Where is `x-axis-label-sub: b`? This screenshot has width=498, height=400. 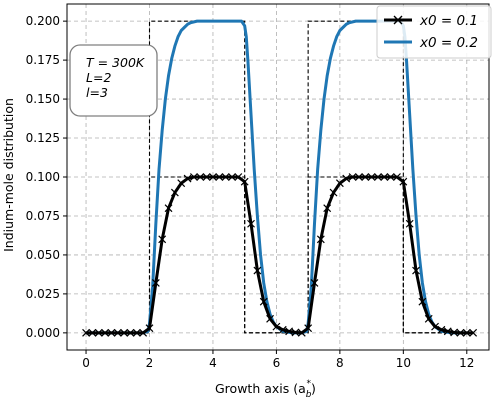
x-axis-label-sub: b is located at coordinates (309, 395).